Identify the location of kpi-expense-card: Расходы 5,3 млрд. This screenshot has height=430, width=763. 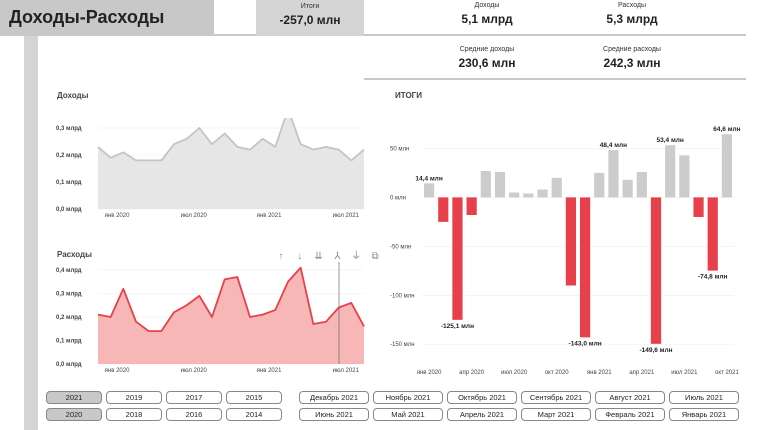
(632, 14).